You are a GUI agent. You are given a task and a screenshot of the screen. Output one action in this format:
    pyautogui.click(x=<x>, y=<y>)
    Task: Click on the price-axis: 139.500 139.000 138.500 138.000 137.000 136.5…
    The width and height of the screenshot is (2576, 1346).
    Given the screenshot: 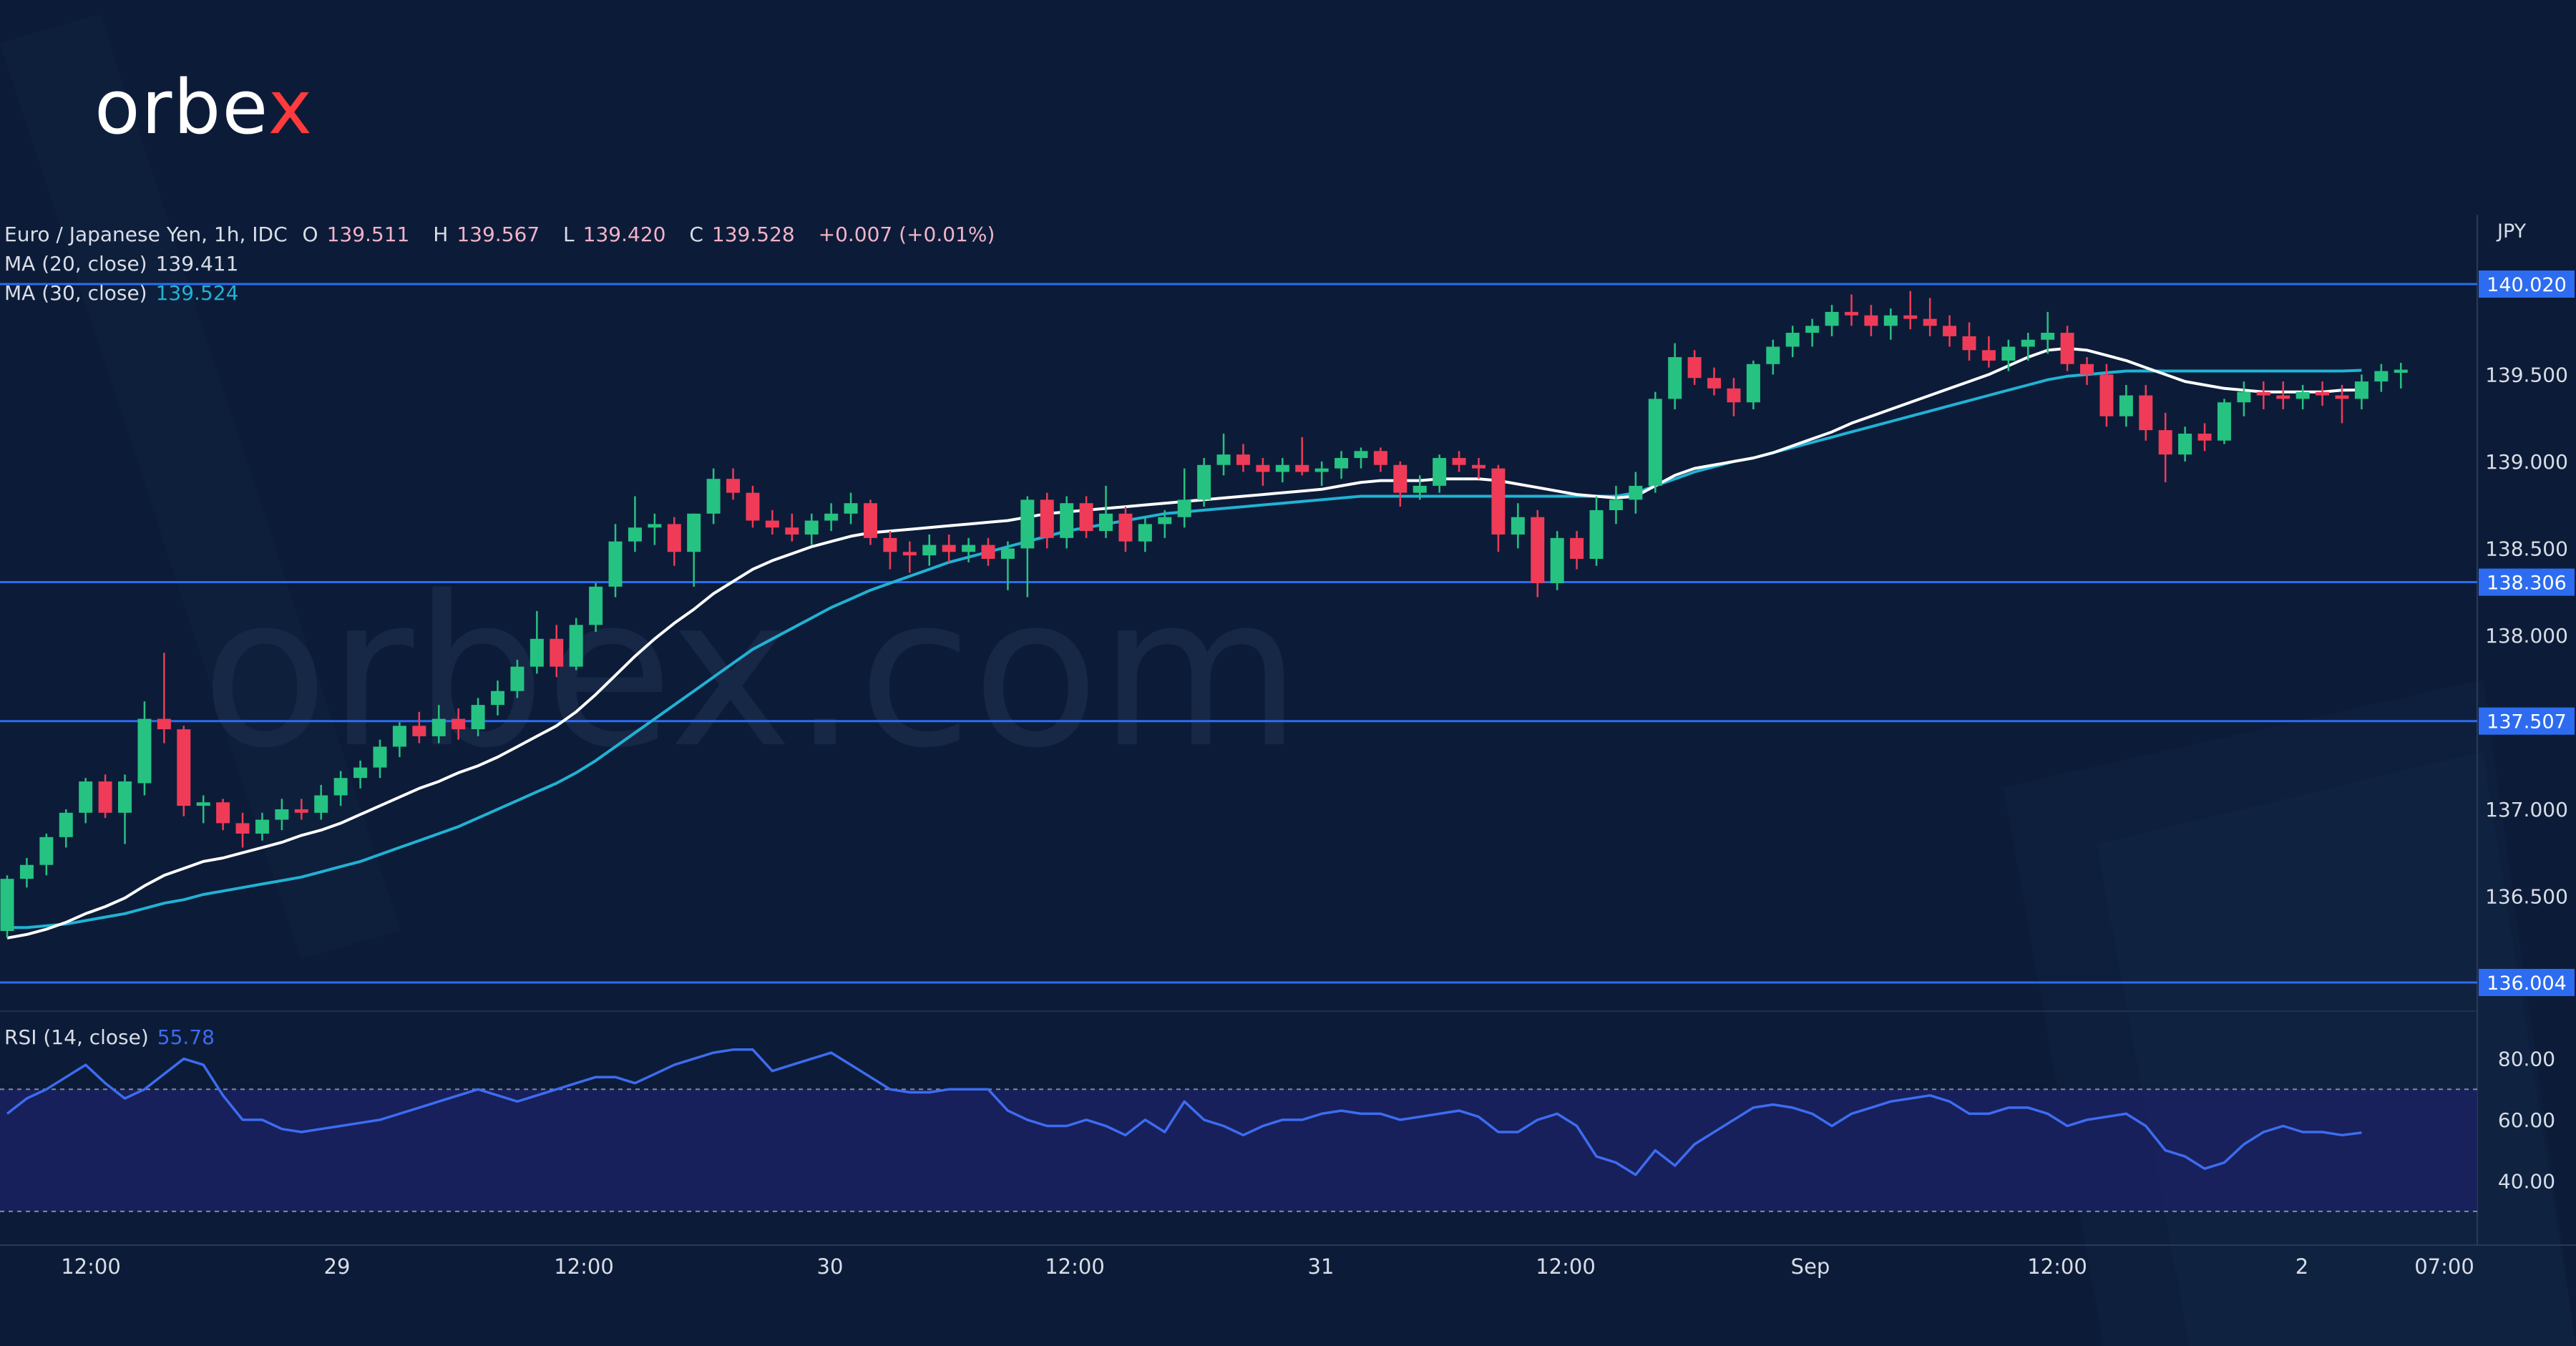 What is the action you would take?
    pyautogui.click(x=2526, y=635)
    